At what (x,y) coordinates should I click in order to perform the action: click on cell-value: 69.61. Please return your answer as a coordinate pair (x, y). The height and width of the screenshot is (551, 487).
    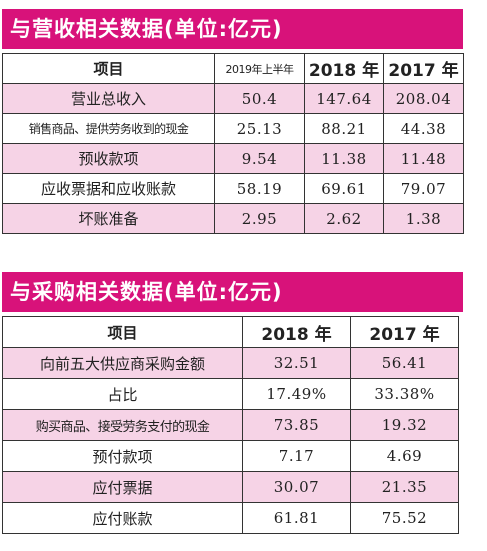
    Looking at the image, I should click on (344, 188).